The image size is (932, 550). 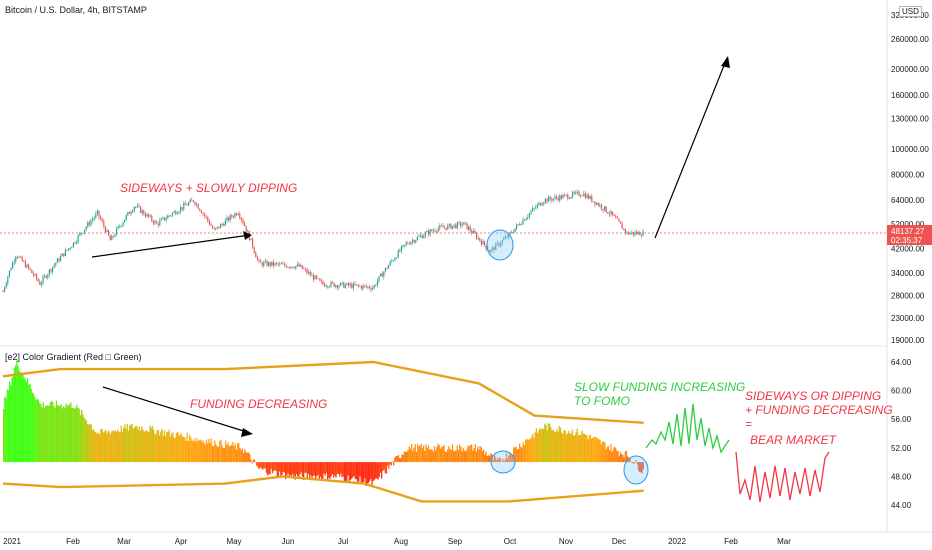 I want to click on currency-badge: USD, so click(x=910, y=11).